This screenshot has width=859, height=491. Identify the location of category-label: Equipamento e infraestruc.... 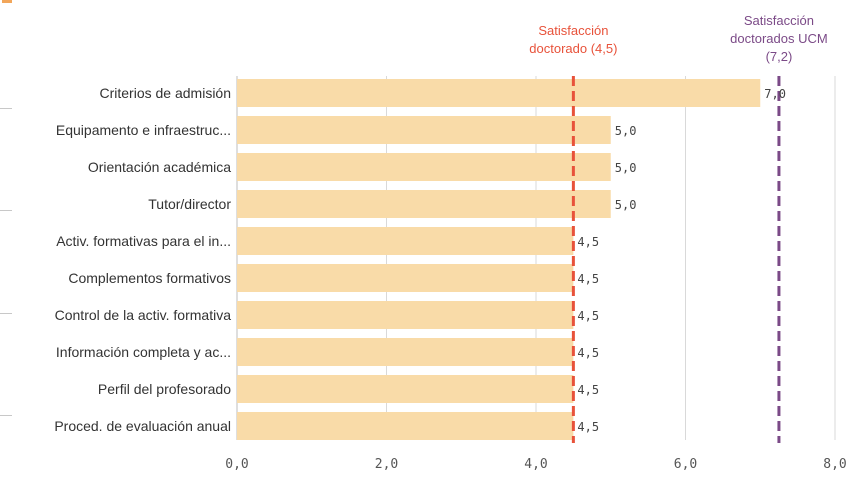
(143, 130).